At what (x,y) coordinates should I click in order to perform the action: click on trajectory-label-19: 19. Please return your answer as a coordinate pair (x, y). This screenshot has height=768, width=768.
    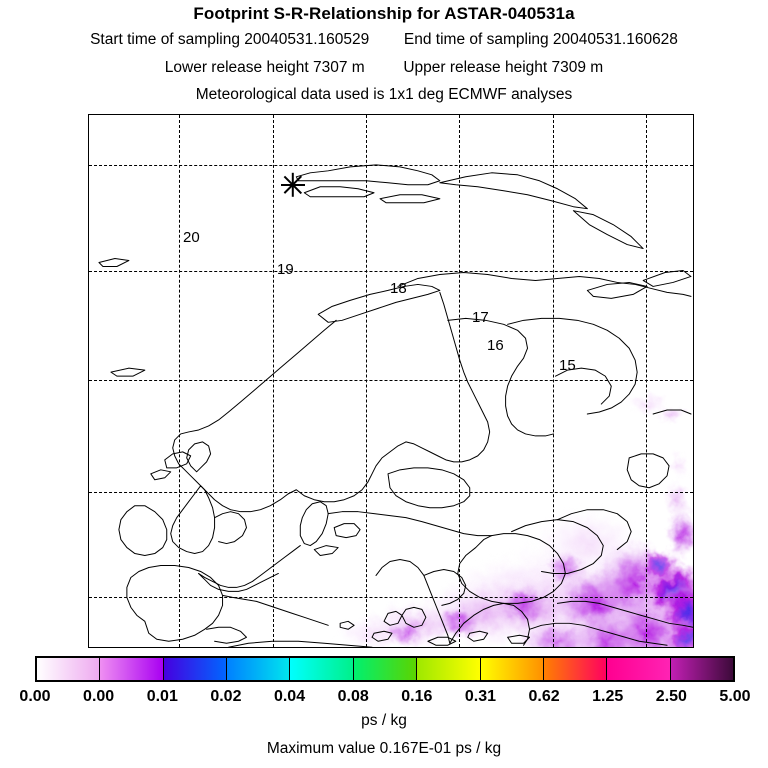
    Looking at the image, I should click on (285, 269).